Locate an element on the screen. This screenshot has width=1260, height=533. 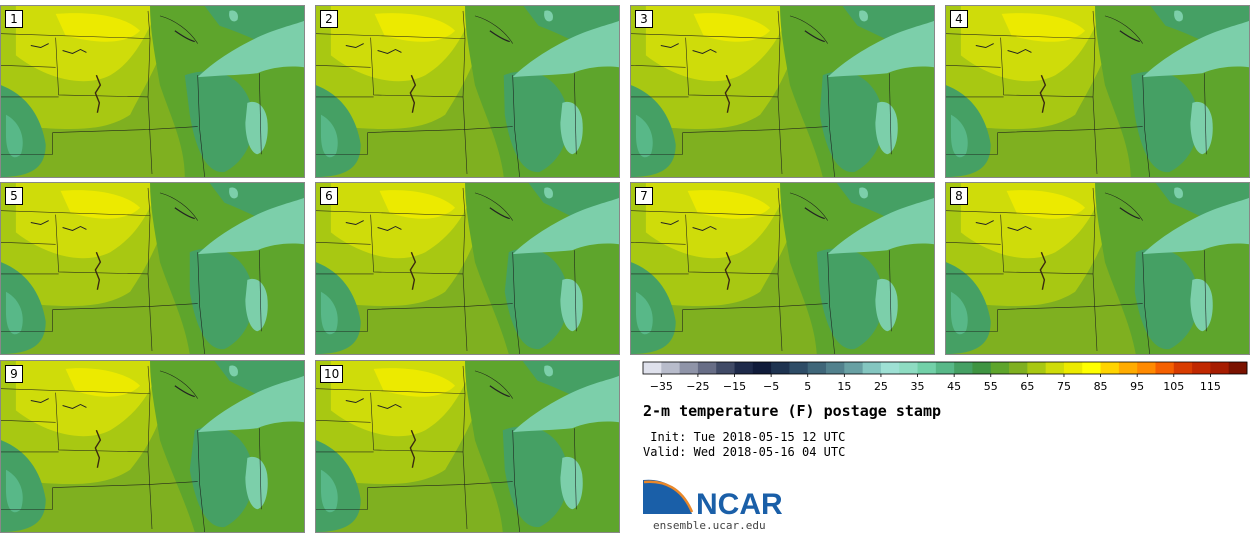
logo-arc-icon is located at coordinates (668, 496).